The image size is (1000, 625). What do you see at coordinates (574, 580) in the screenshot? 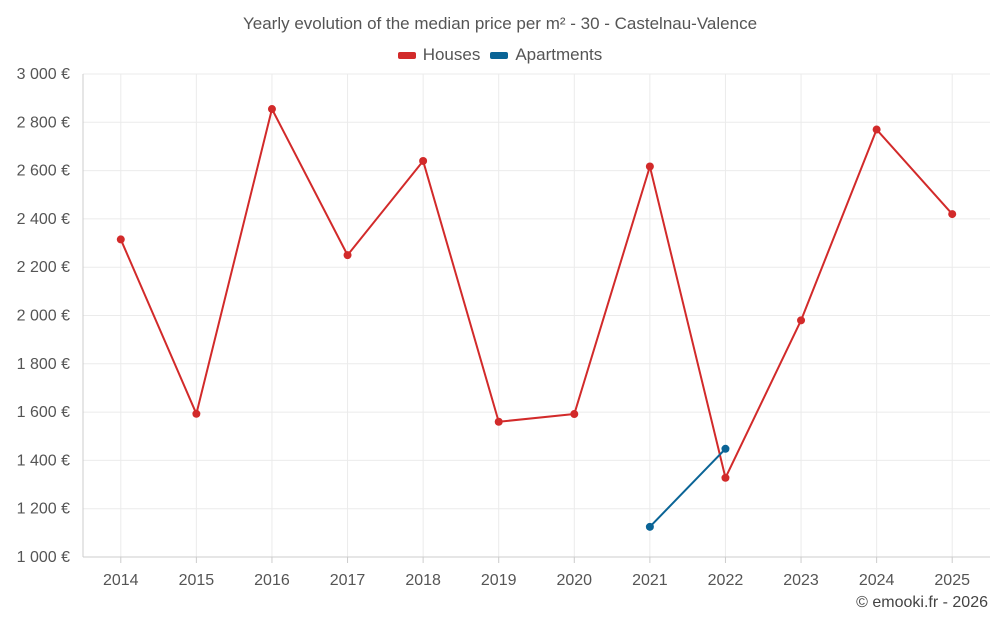
I see `x-tick-label: 2020` at bounding box center [574, 580].